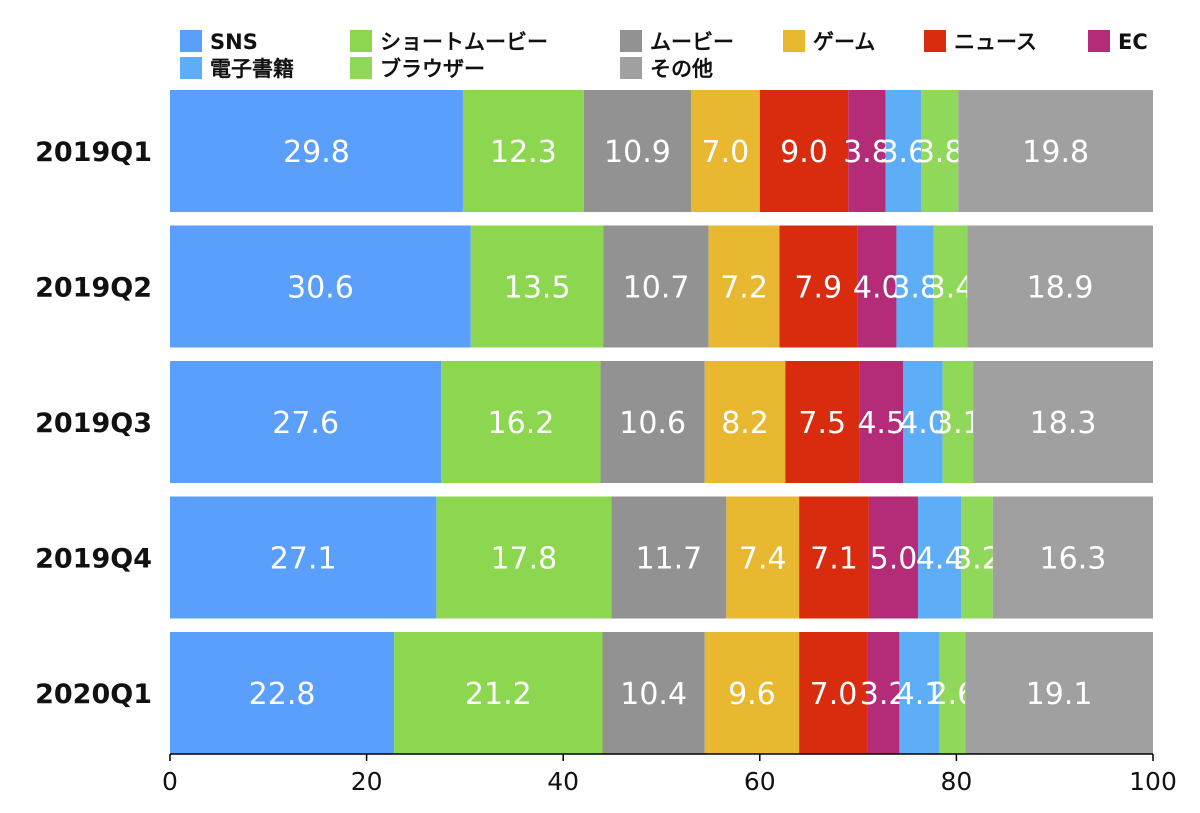 The image size is (1200, 813). What do you see at coordinates (822, 423) in the screenshot?
I see `data-label: 7.5` at bounding box center [822, 423].